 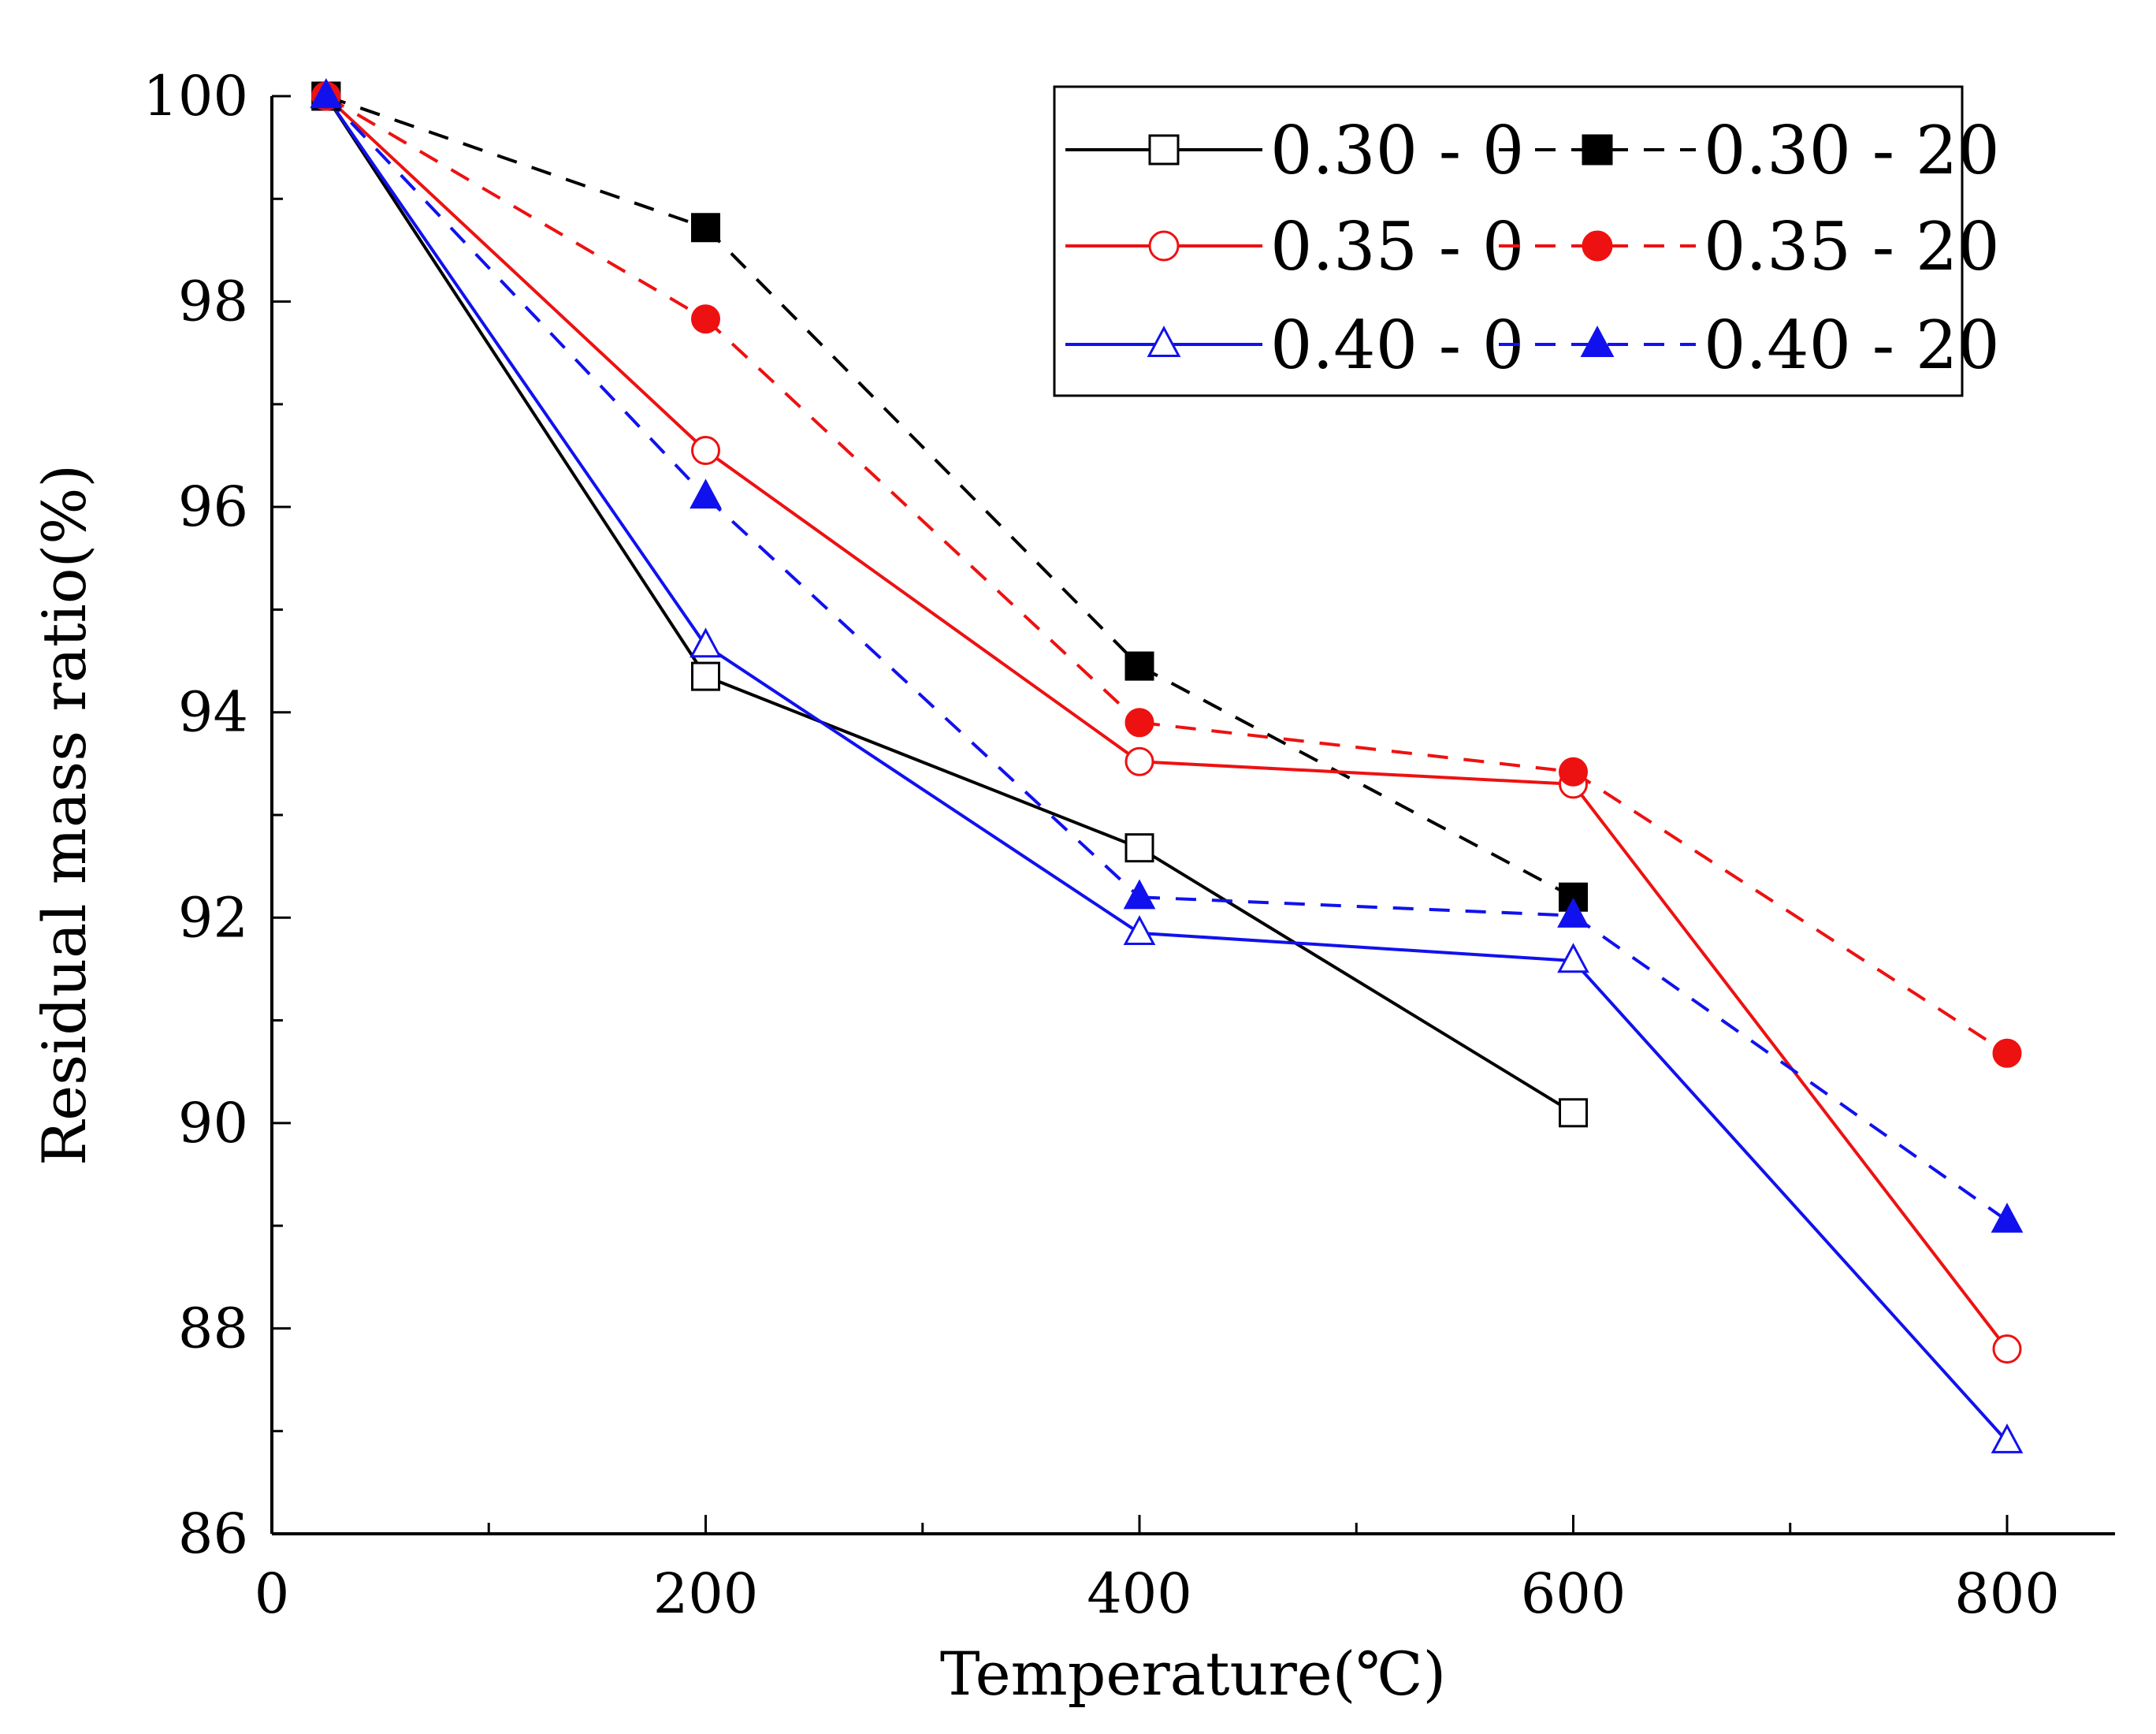 What do you see at coordinates (1397, 246) in the screenshot?
I see `legend-label-0-35-0: 0.35 - 0` at bounding box center [1397, 246].